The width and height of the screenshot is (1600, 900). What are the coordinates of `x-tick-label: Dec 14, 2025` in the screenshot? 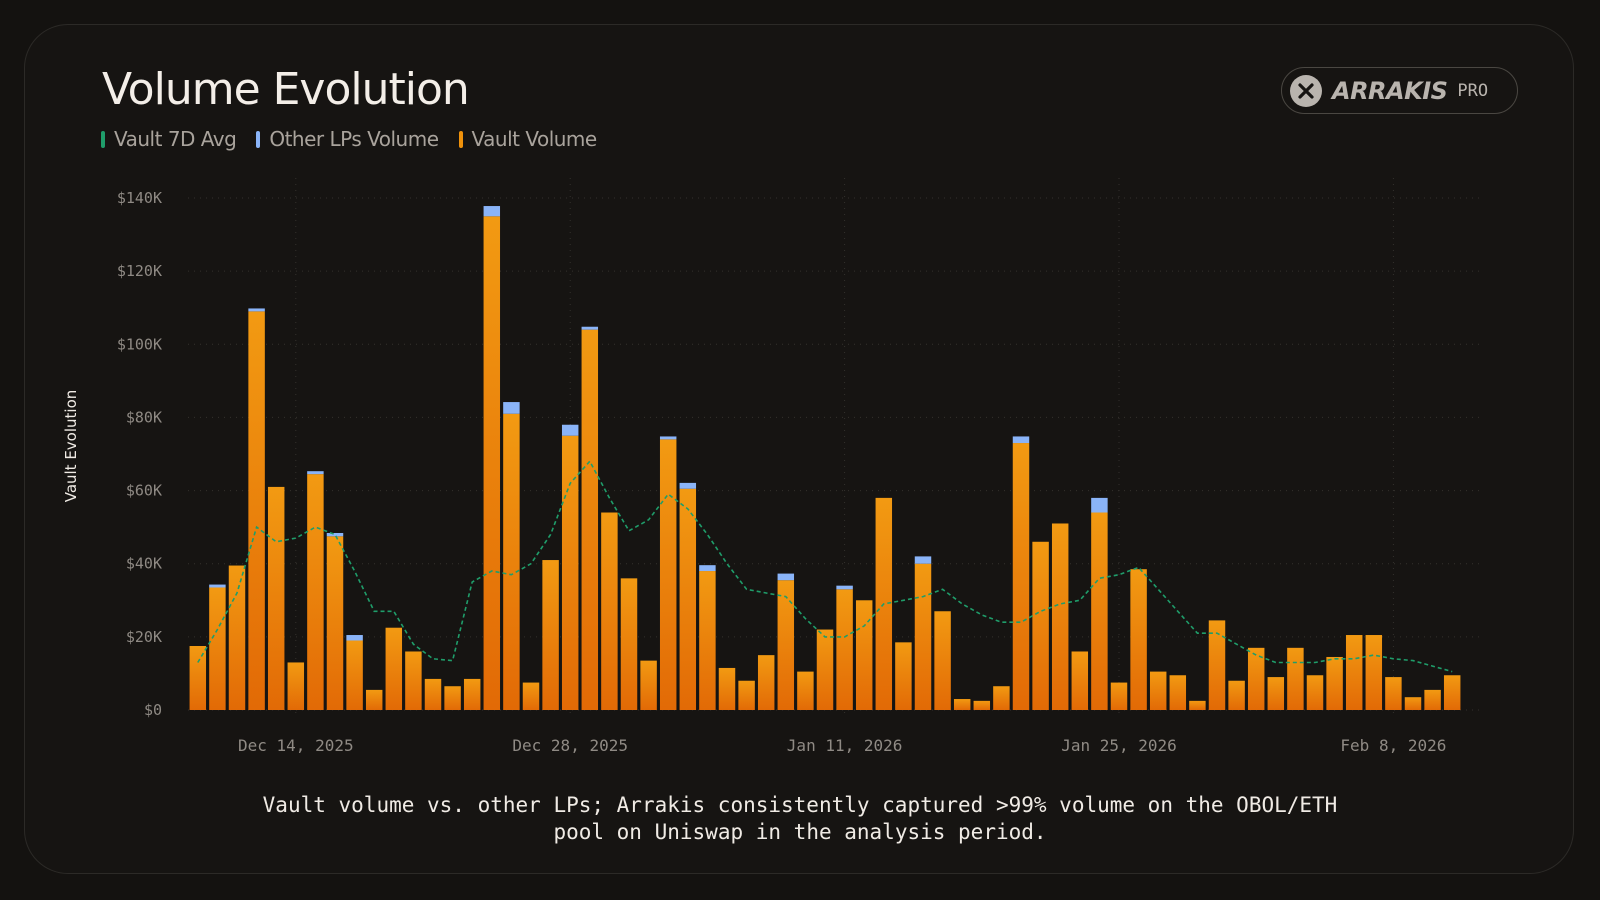 It's located at (296, 745).